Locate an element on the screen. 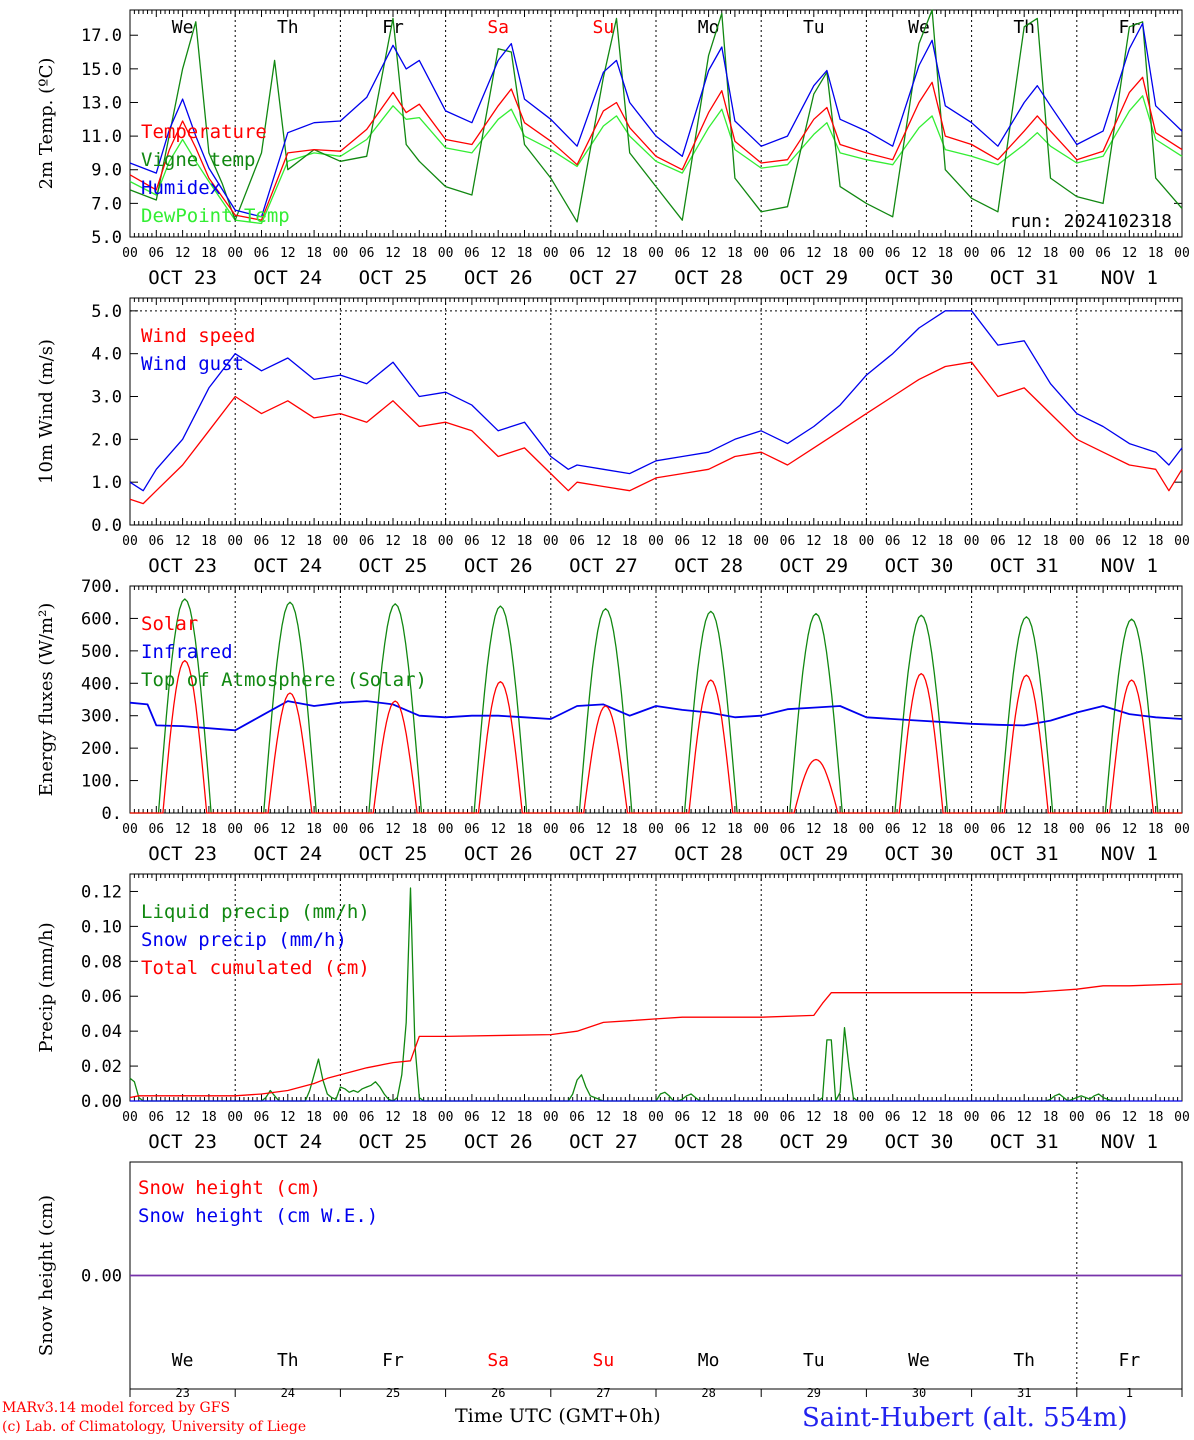  series-temperature is located at coordinates (656, 148).